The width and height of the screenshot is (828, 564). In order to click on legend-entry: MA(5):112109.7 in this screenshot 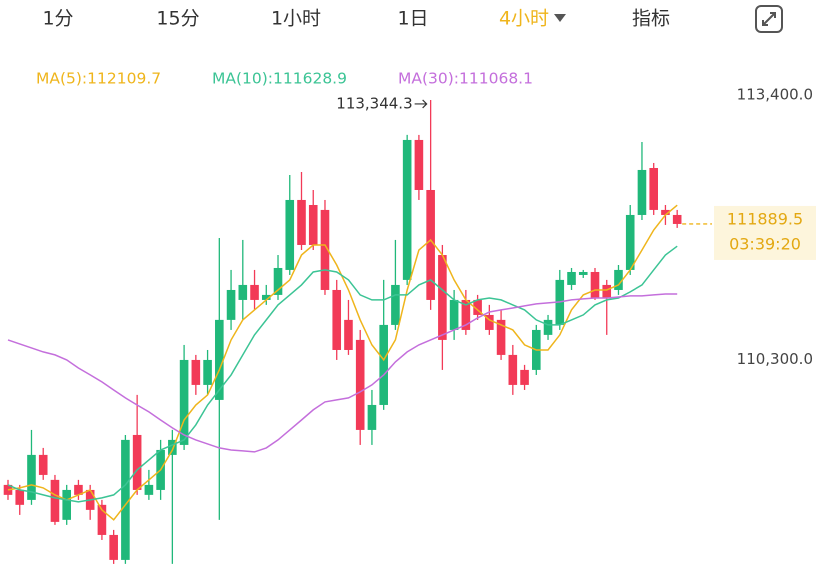, I will do `click(98, 79)`.